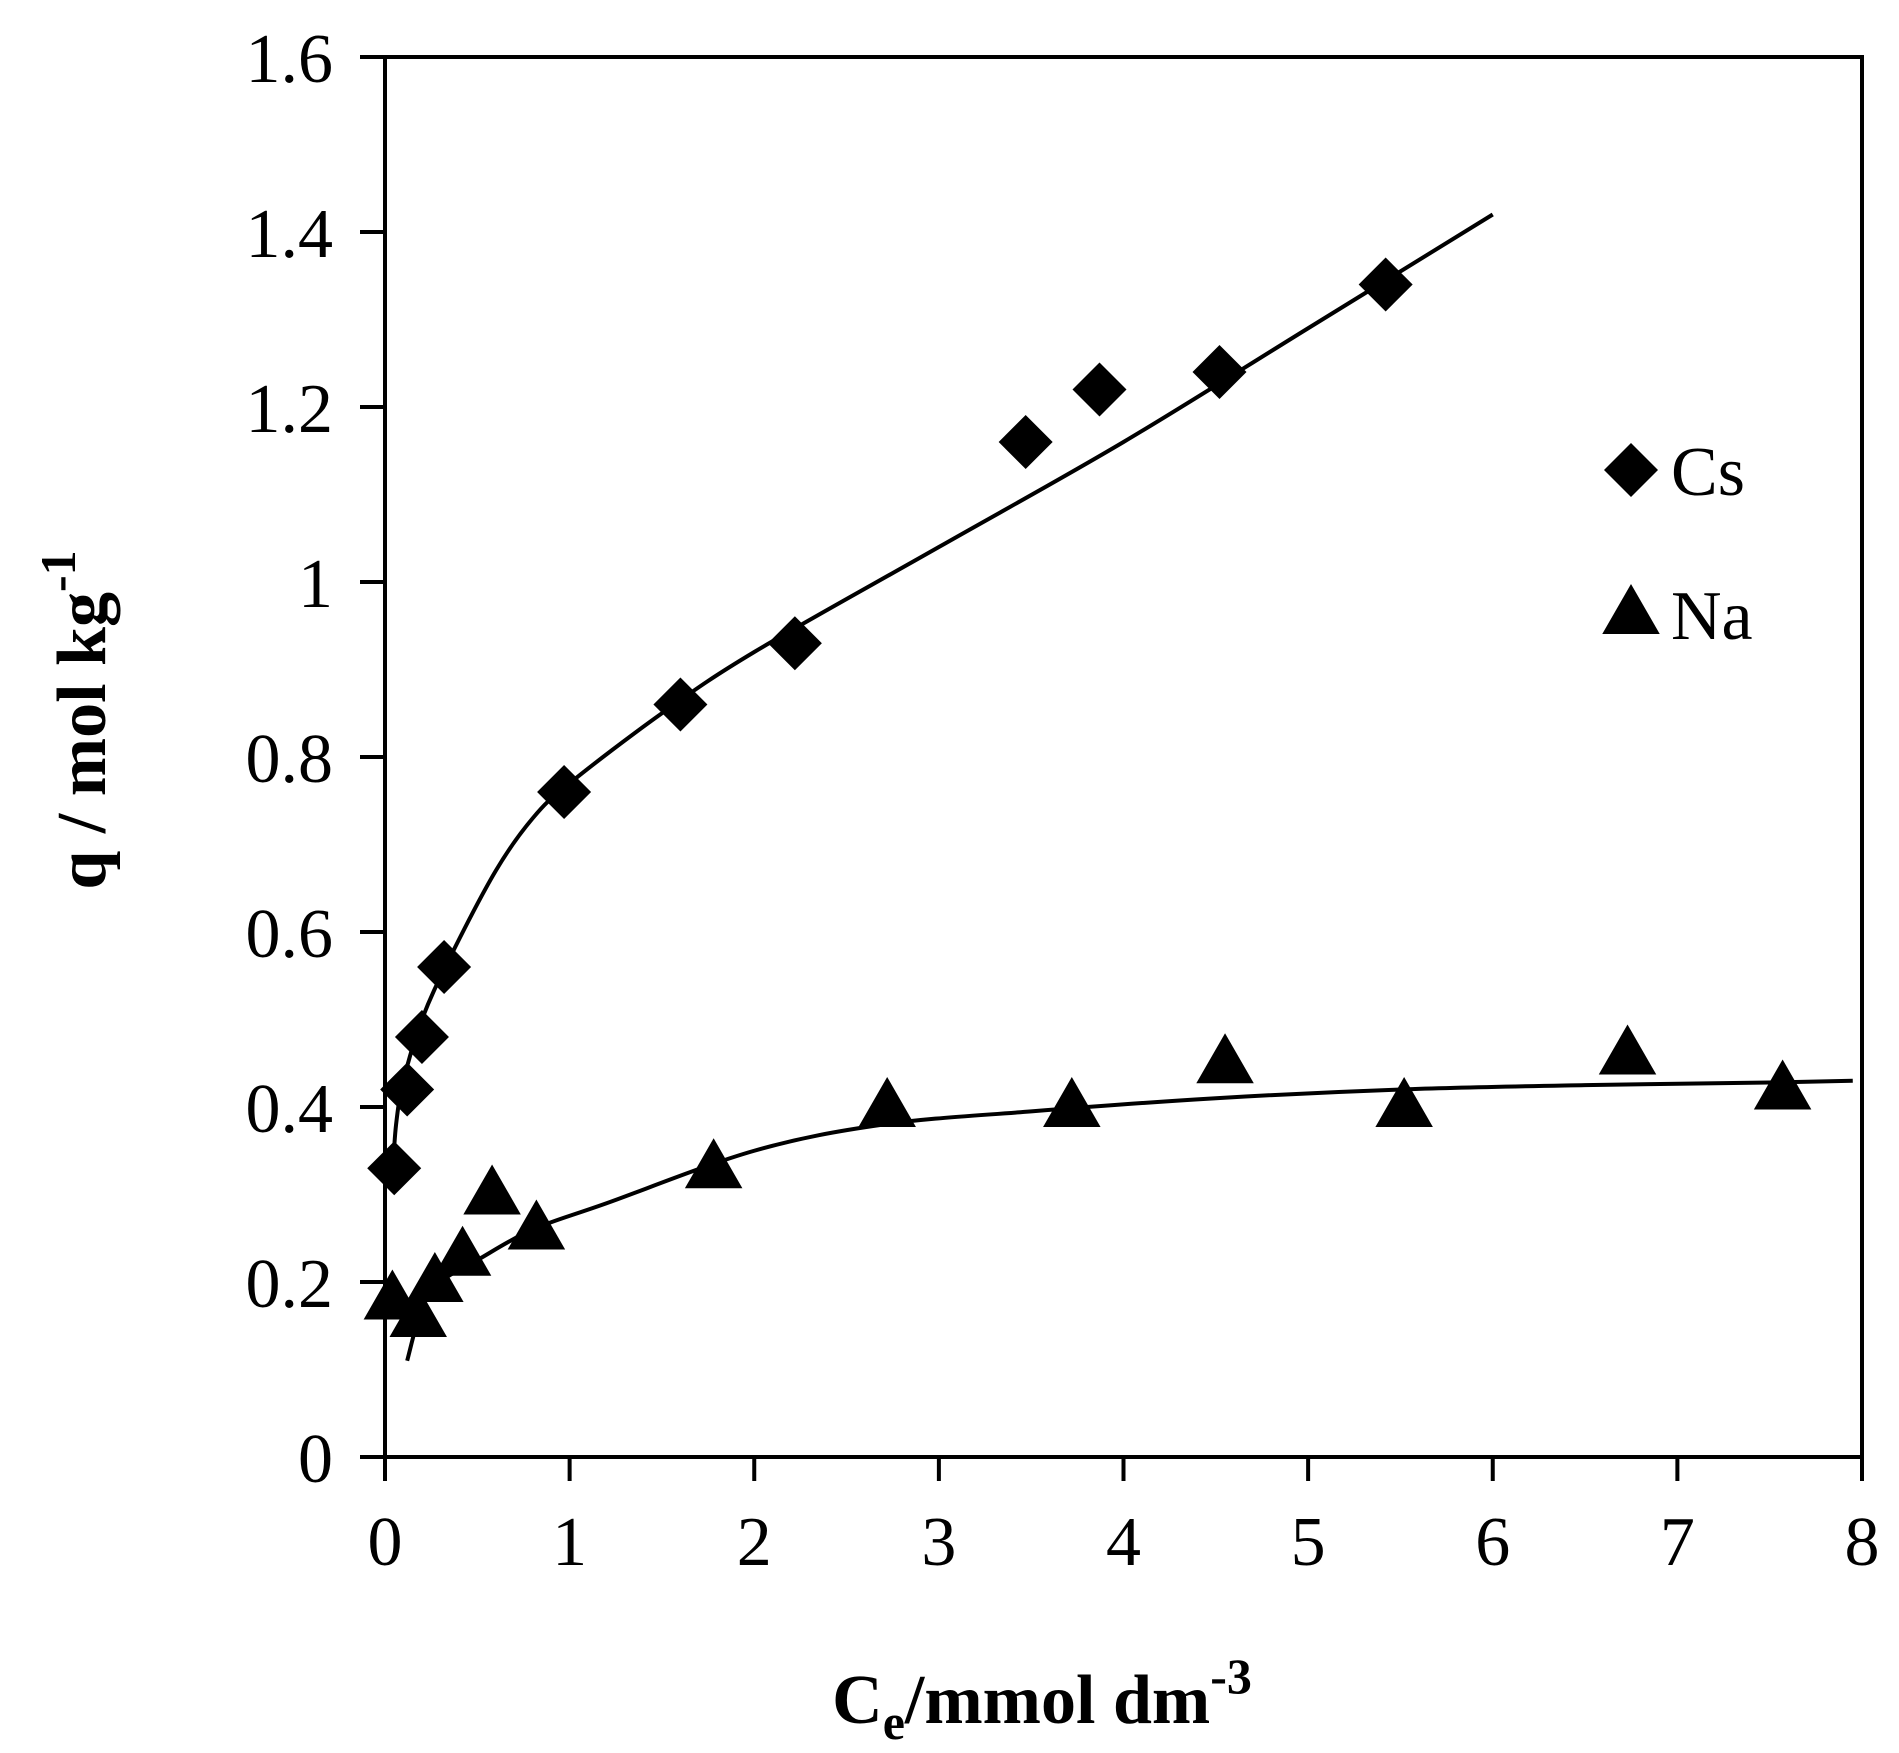  I want to click on y-tick-label: 1.4, so click(290, 234).